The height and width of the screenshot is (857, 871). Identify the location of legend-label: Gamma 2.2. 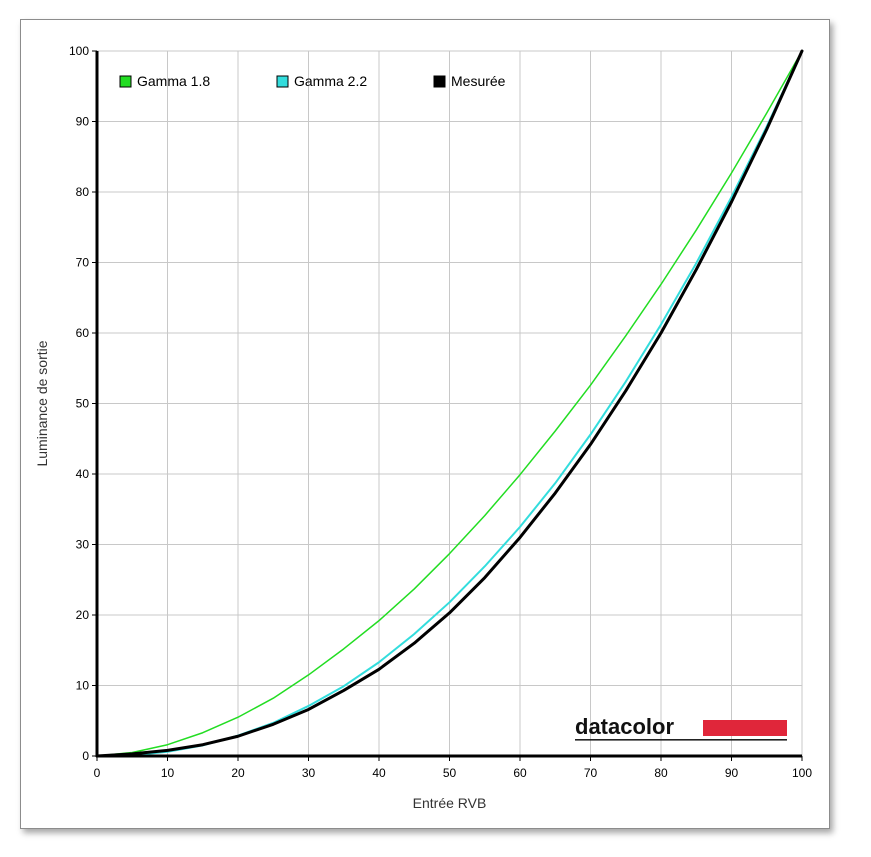
(330, 81).